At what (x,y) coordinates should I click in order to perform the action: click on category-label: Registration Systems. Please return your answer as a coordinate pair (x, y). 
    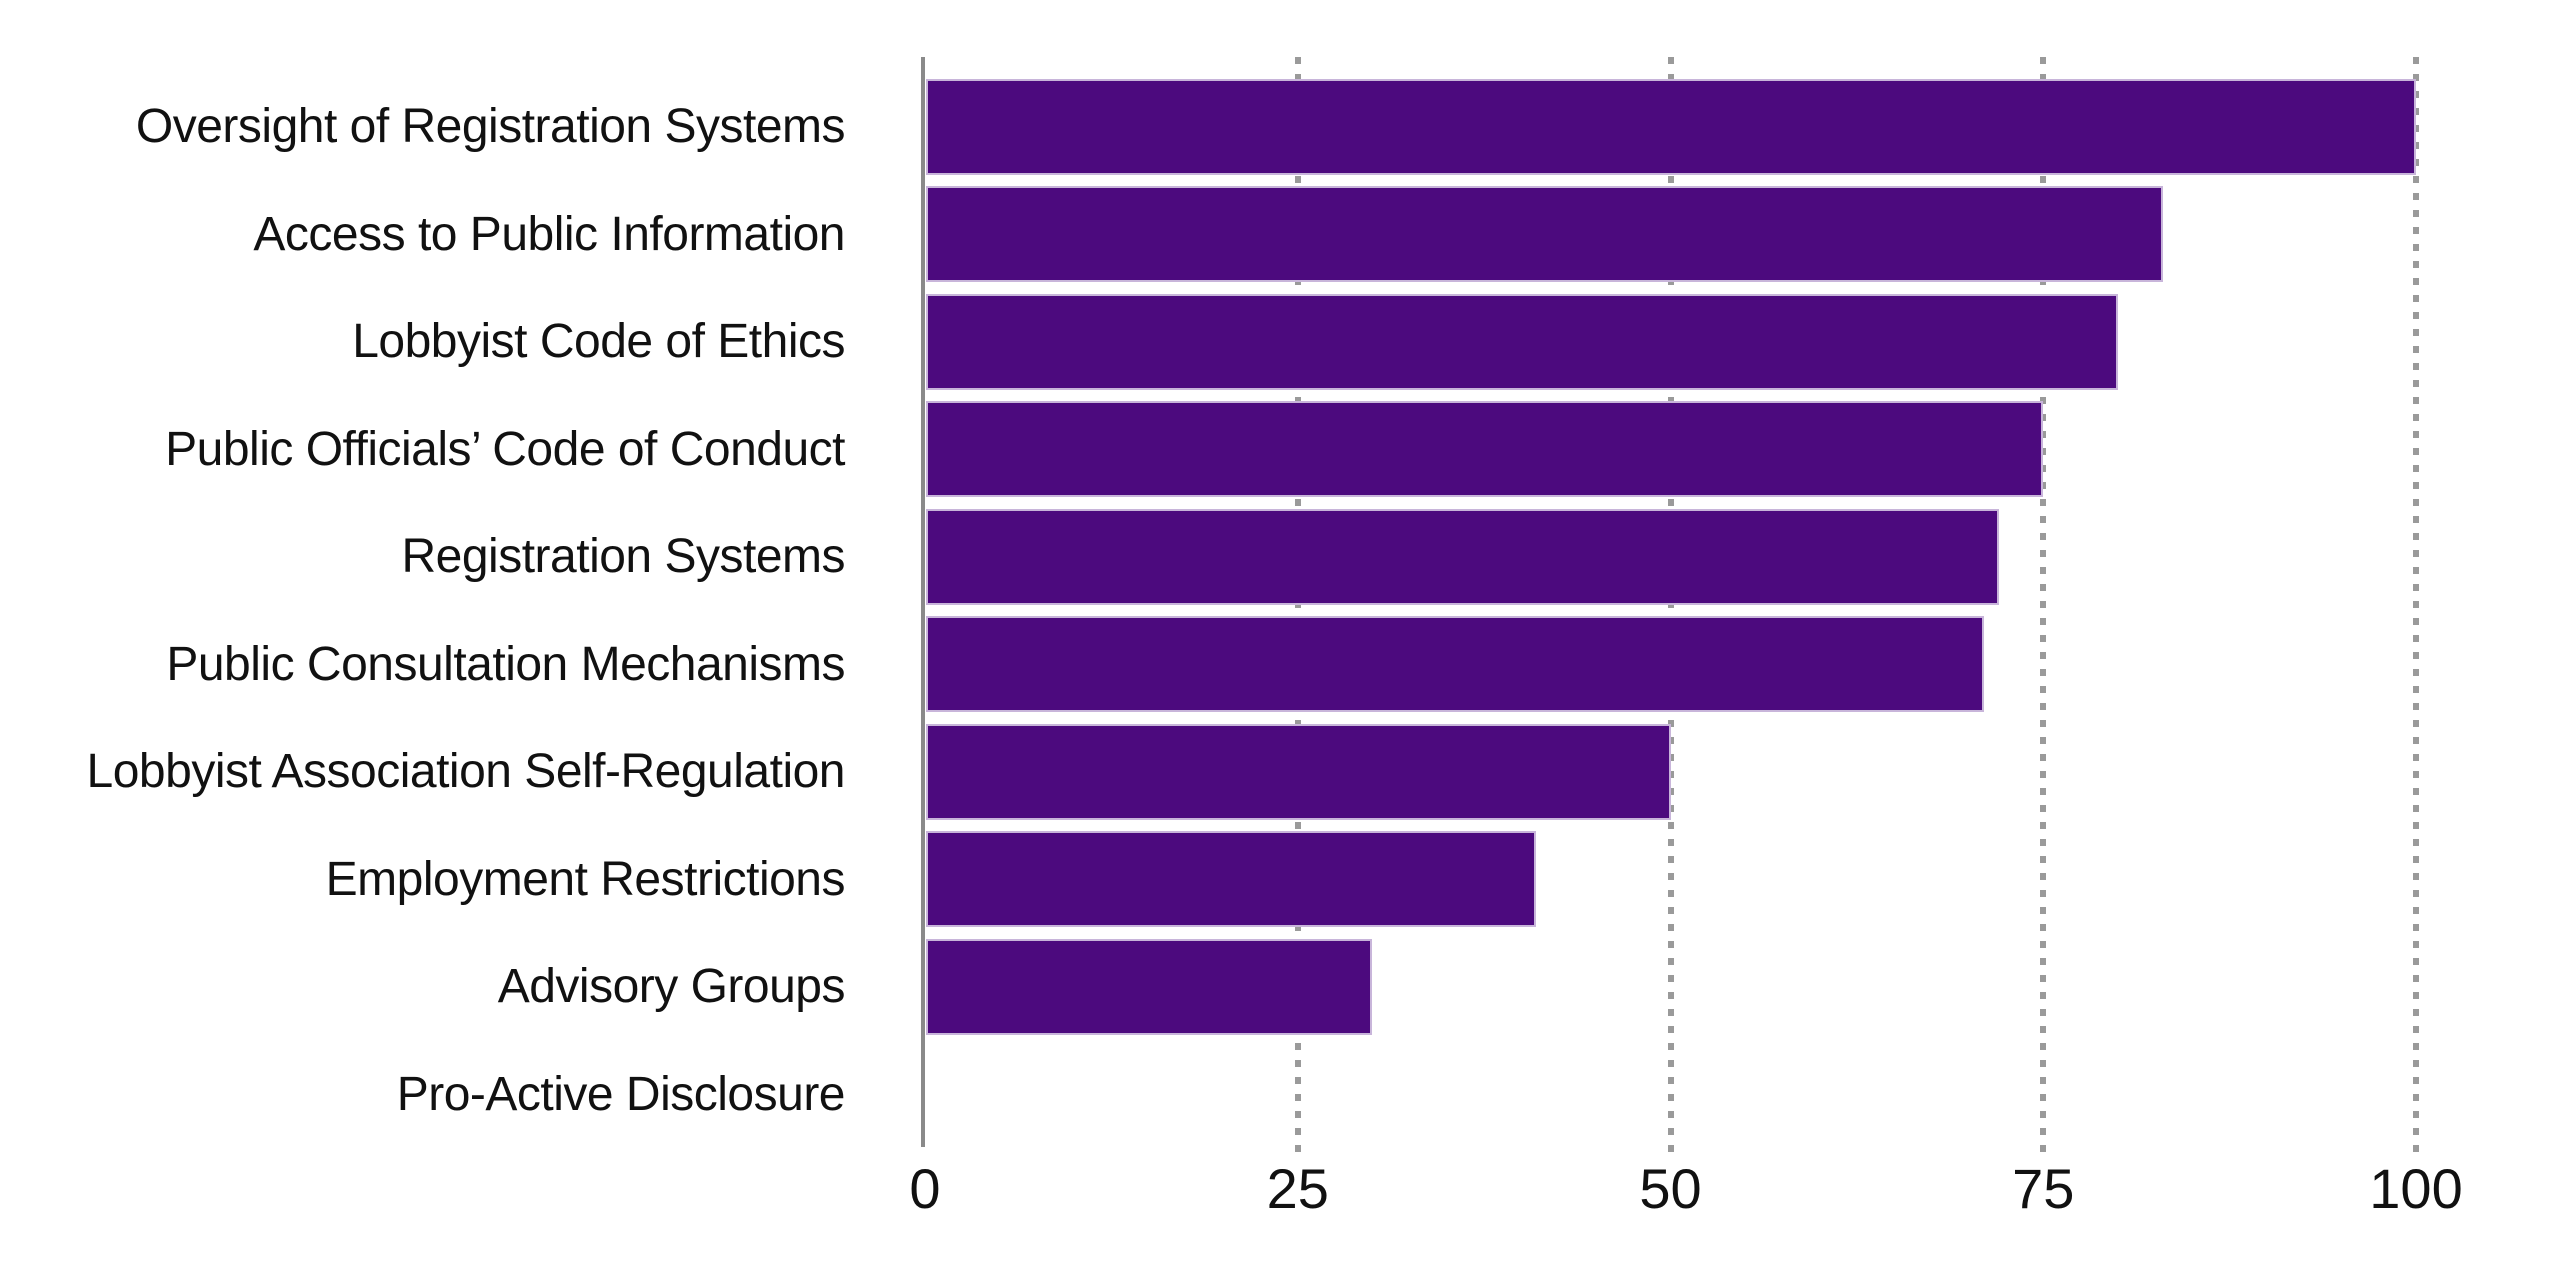
    Looking at the image, I should click on (623, 557).